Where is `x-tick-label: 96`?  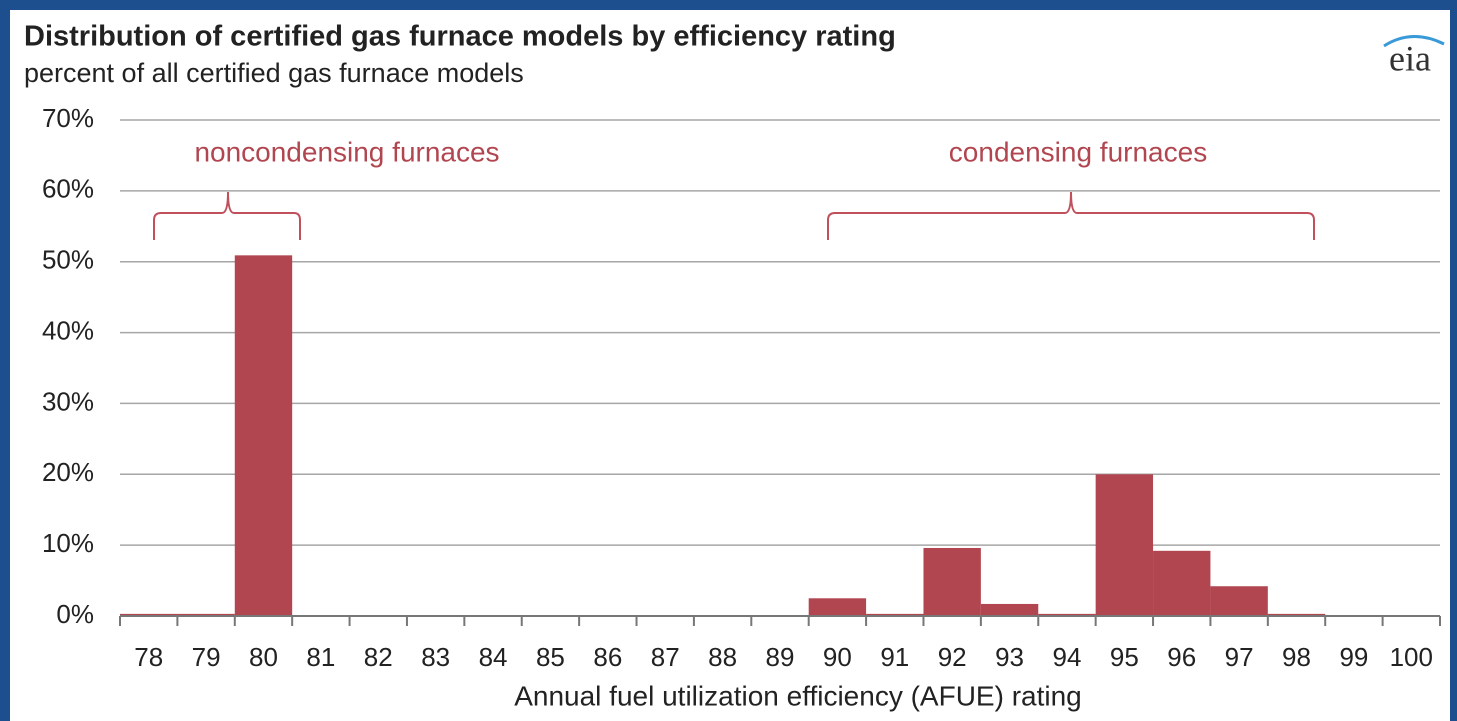 x-tick-label: 96 is located at coordinates (1181, 657).